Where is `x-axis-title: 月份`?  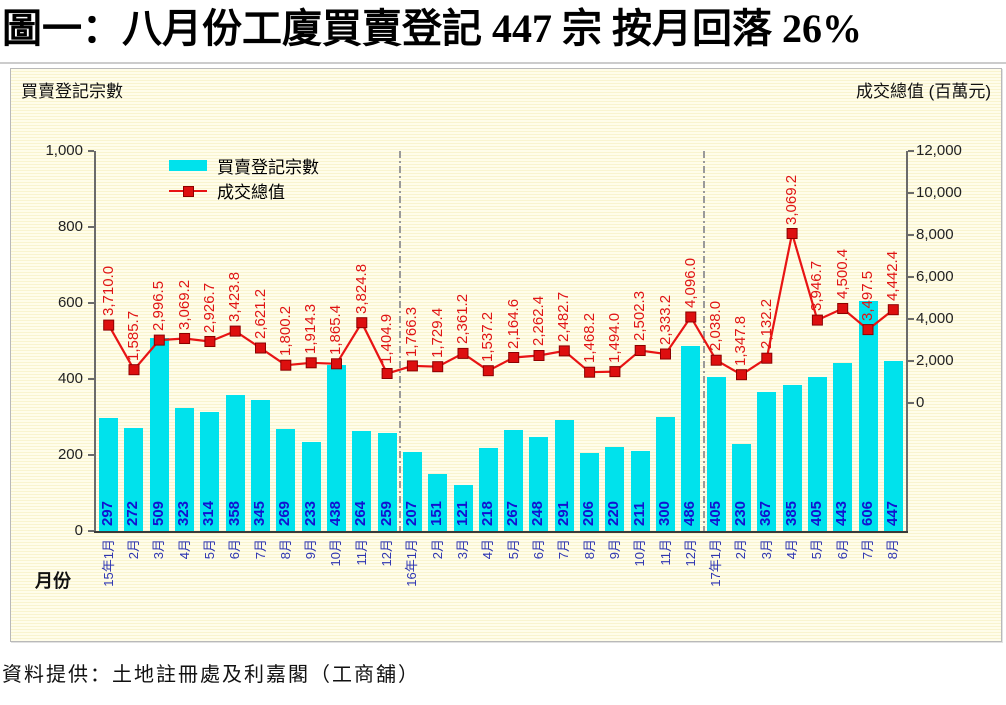
x-axis-title: 月份 is located at coordinates (53, 581).